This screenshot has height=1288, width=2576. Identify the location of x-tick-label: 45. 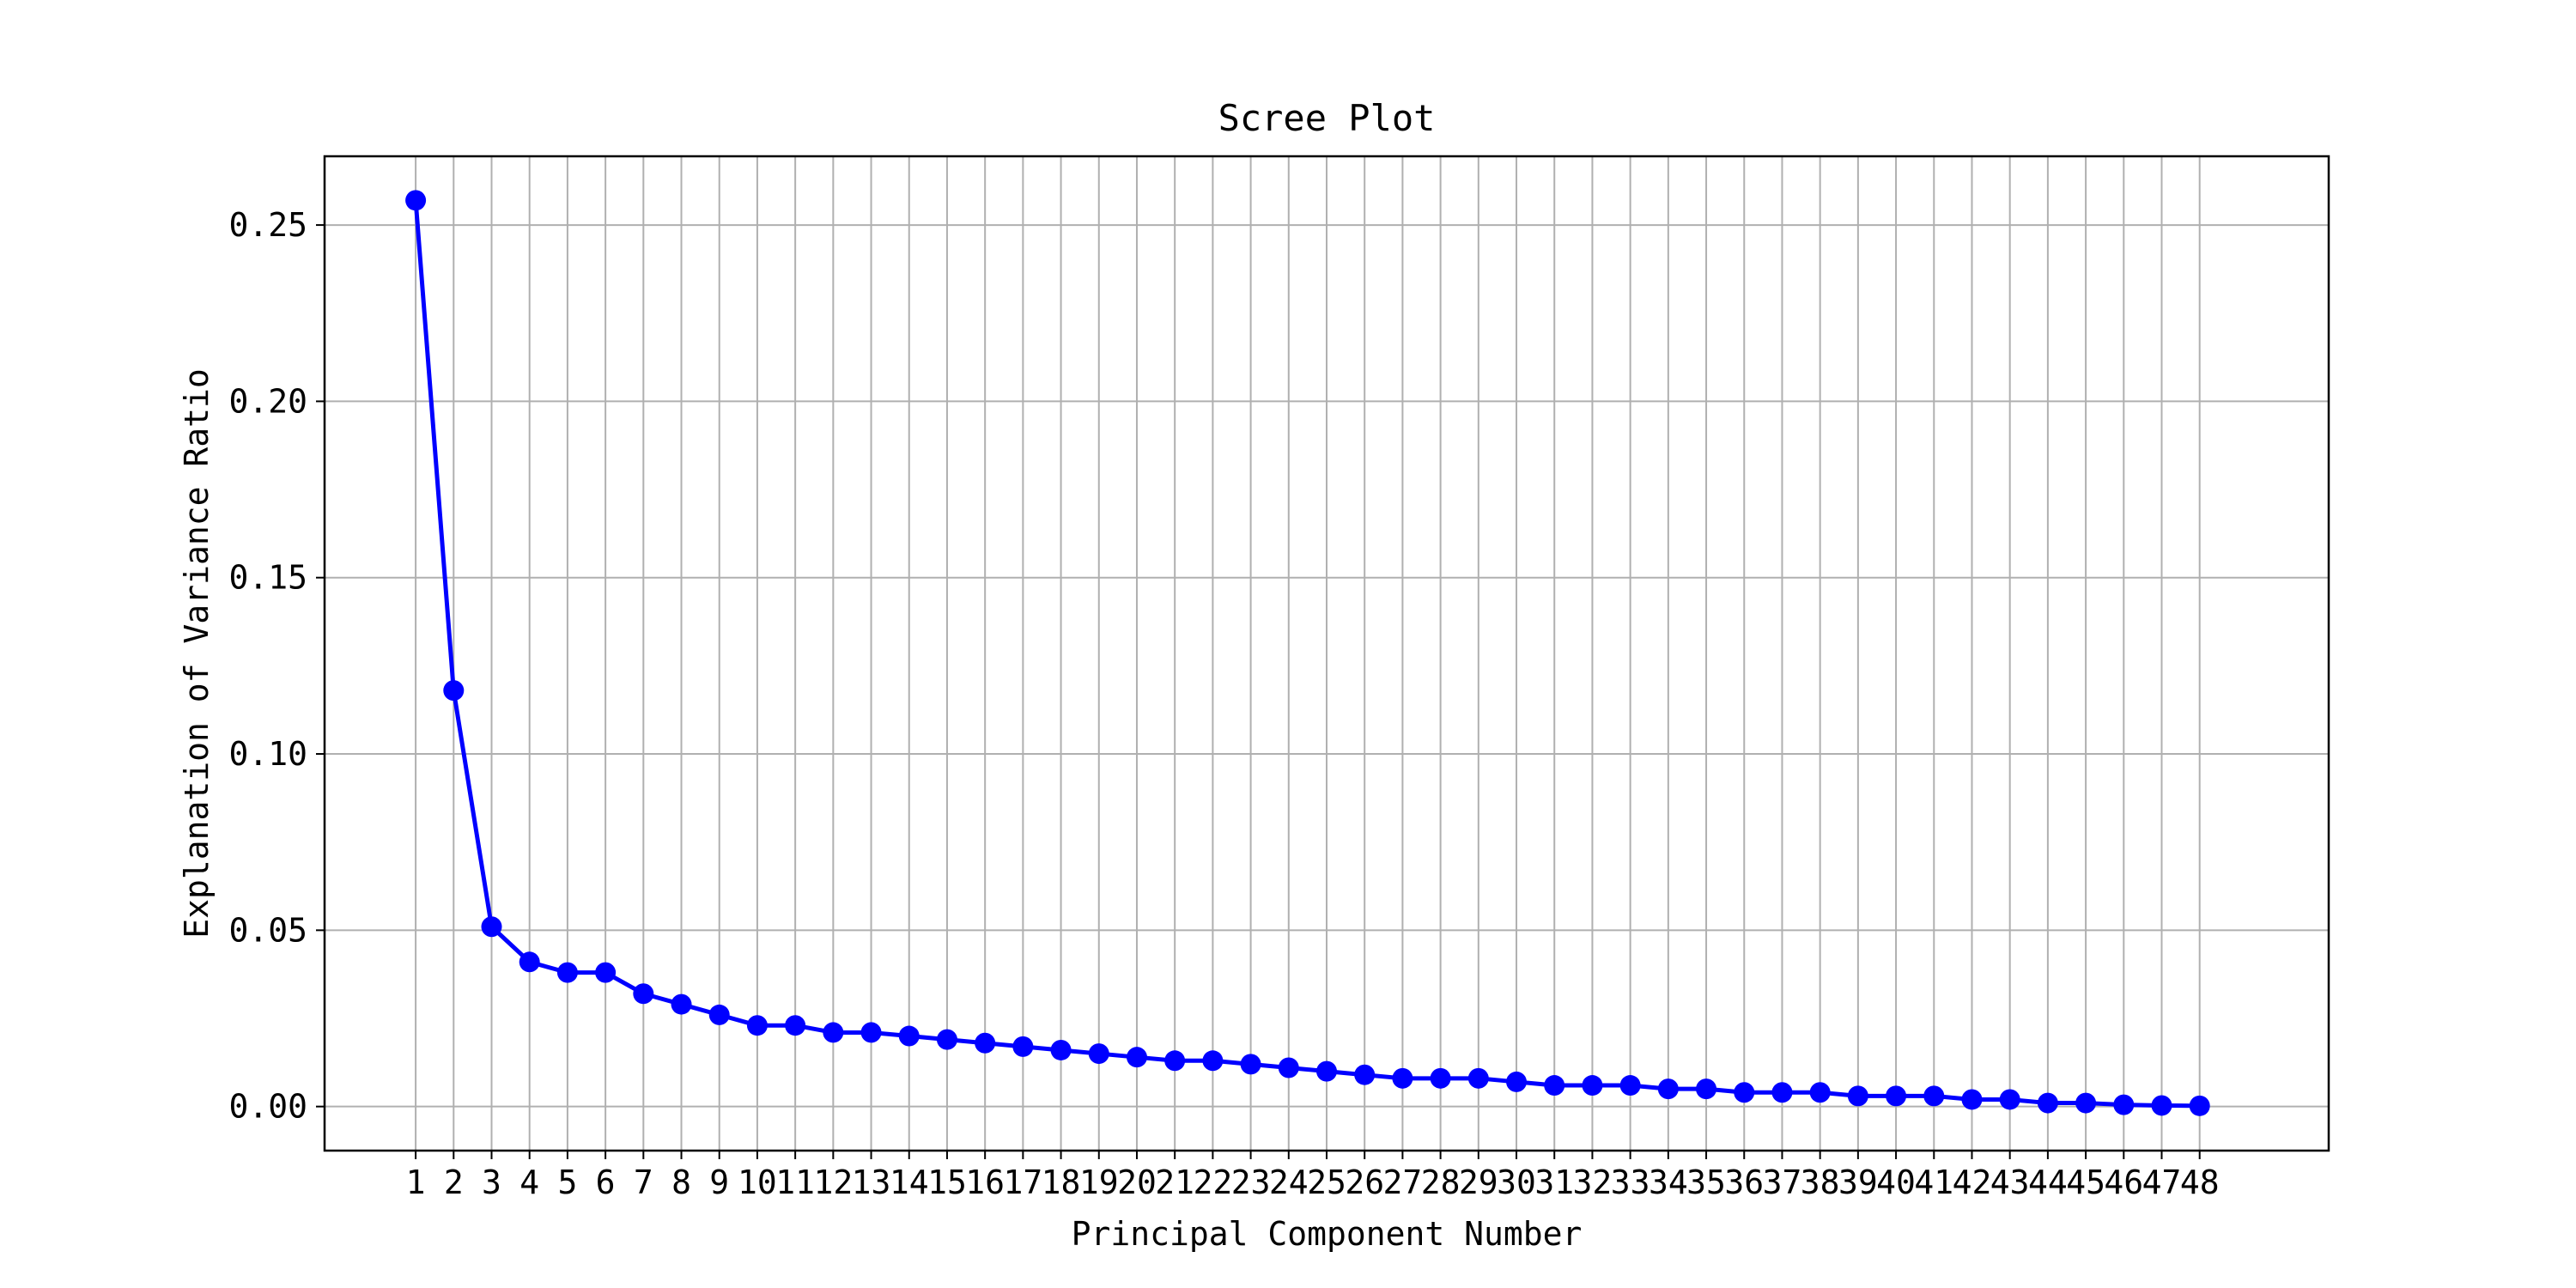
(2085, 1182).